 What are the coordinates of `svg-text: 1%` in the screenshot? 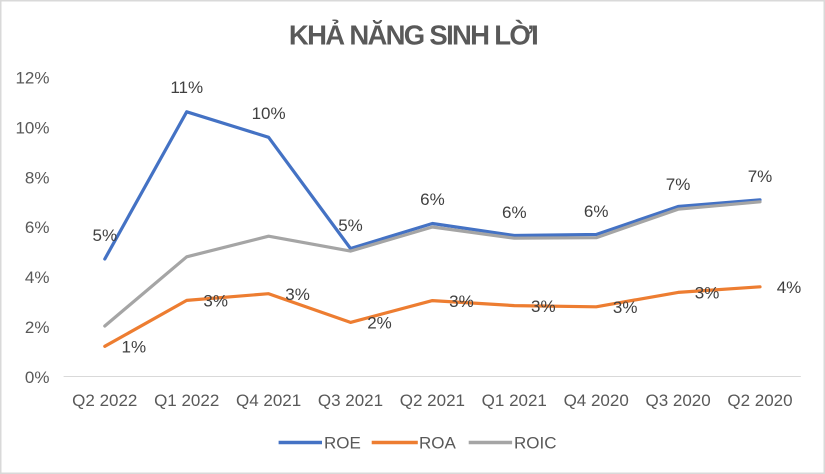 It's located at (134, 347).